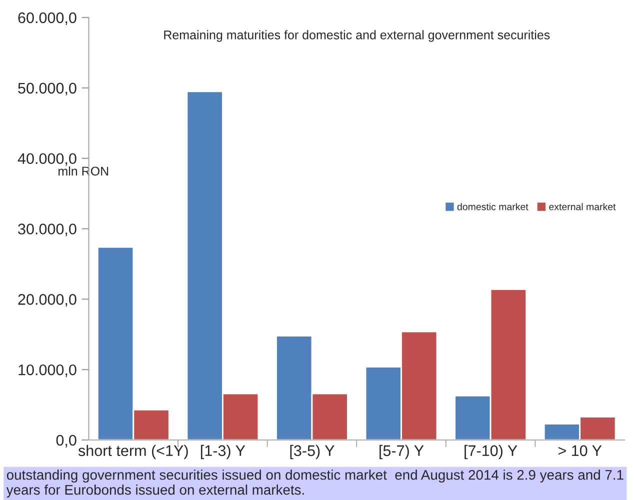 This screenshot has height=500, width=634. I want to click on y-tick-label: 20.000,0, so click(47, 300).